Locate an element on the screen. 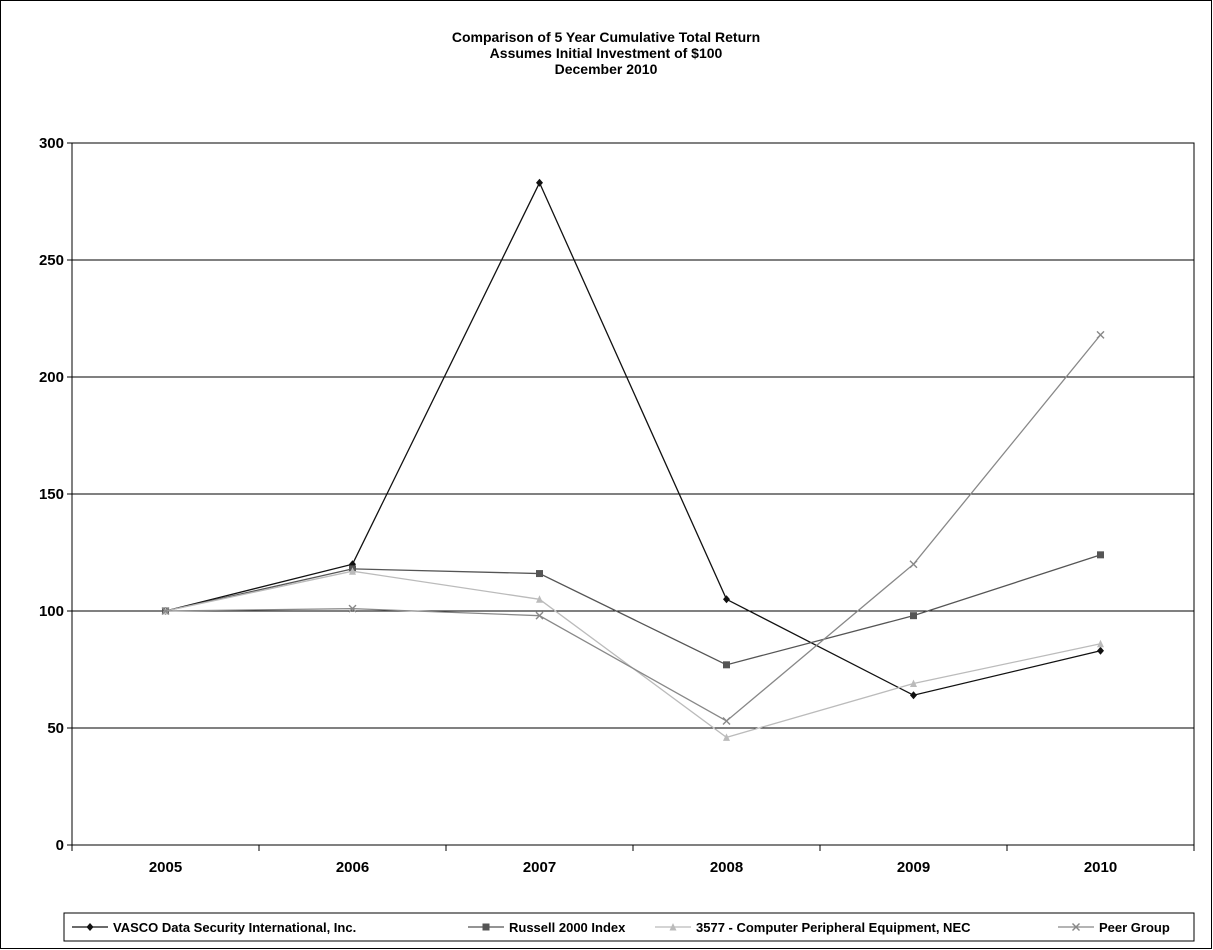 The height and width of the screenshot is (950, 1213). x-tick-label: 2007 is located at coordinates (539, 867).